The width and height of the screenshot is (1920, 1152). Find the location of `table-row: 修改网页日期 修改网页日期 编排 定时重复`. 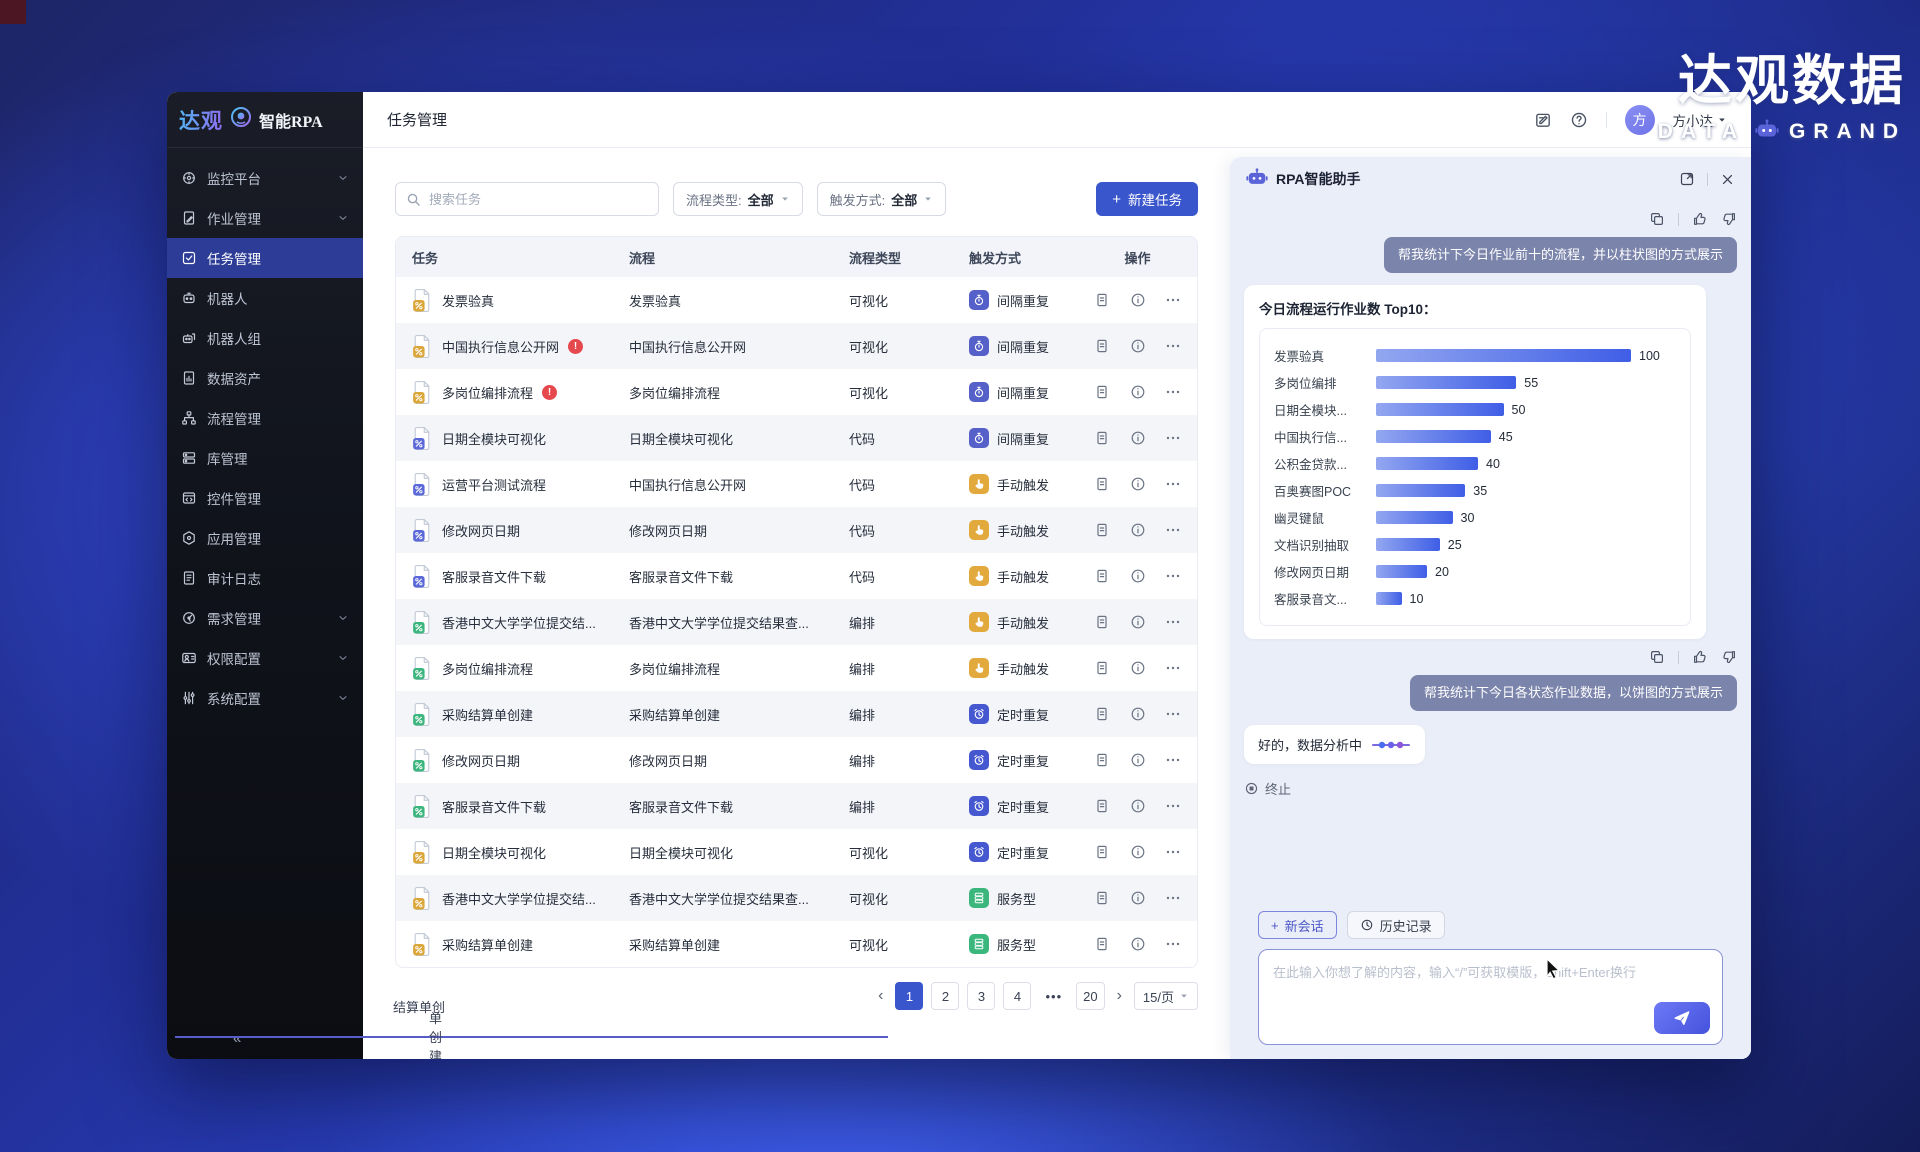

table-row: 修改网页日期 修改网页日期 编排 定时重复 is located at coordinates (796, 760).